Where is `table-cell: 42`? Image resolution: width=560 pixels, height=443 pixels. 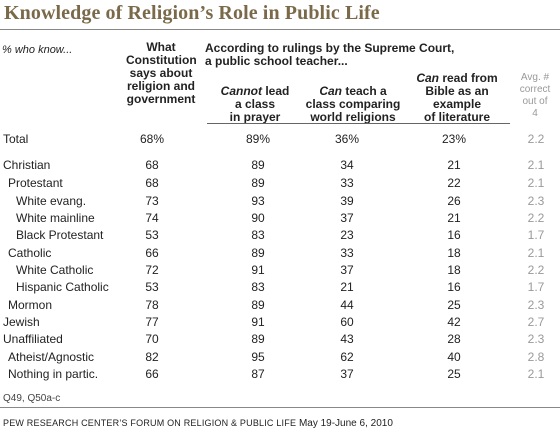
table-cell: 42 is located at coordinates (454, 322).